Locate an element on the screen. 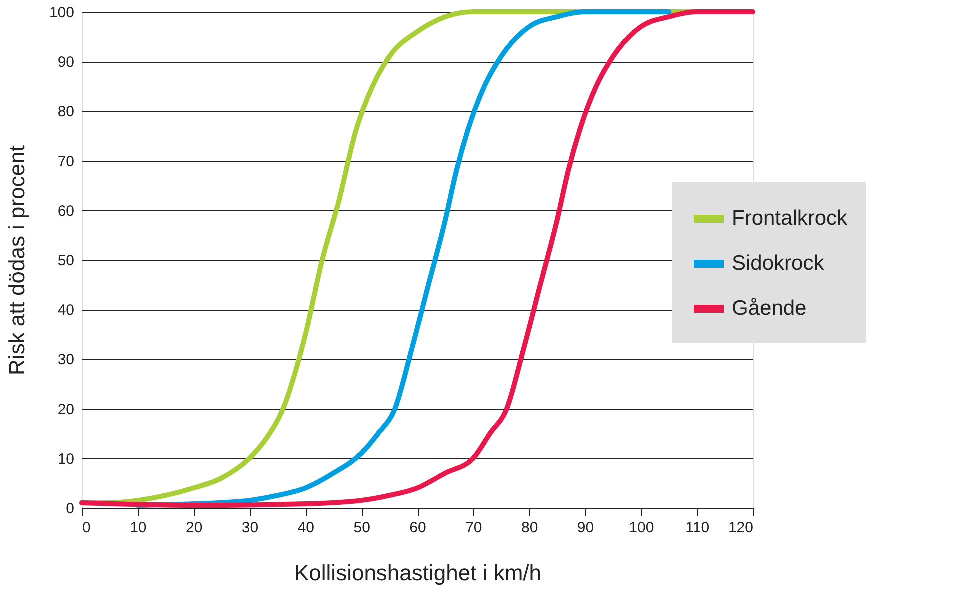 The width and height of the screenshot is (956, 598). legend-label: Sidokrock is located at coordinates (778, 263).